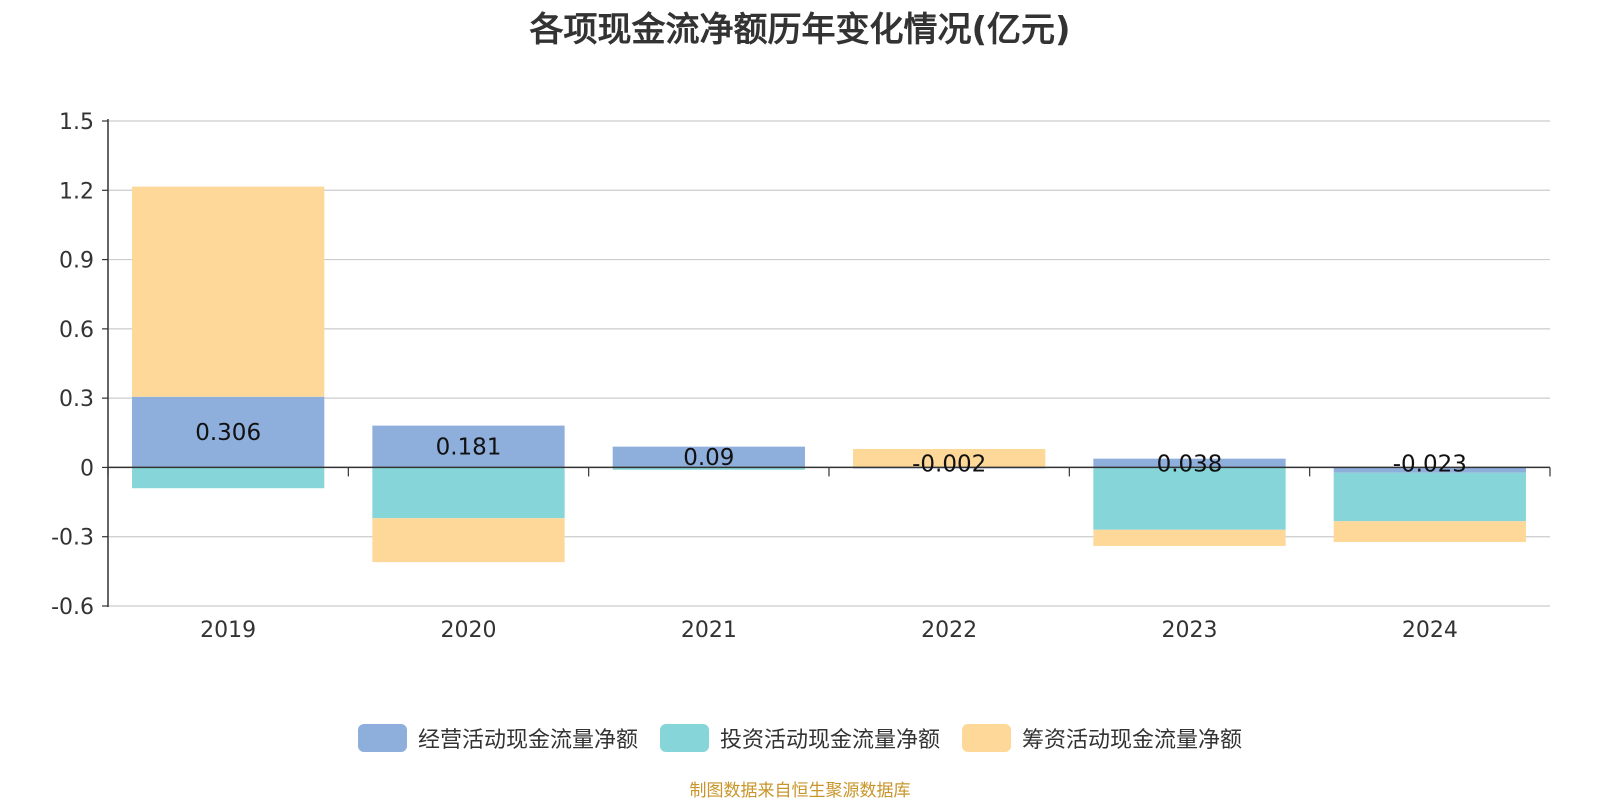  Describe the element at coordinates (228, 291) in the screenshot. I see `bar-3-2019` at that location.